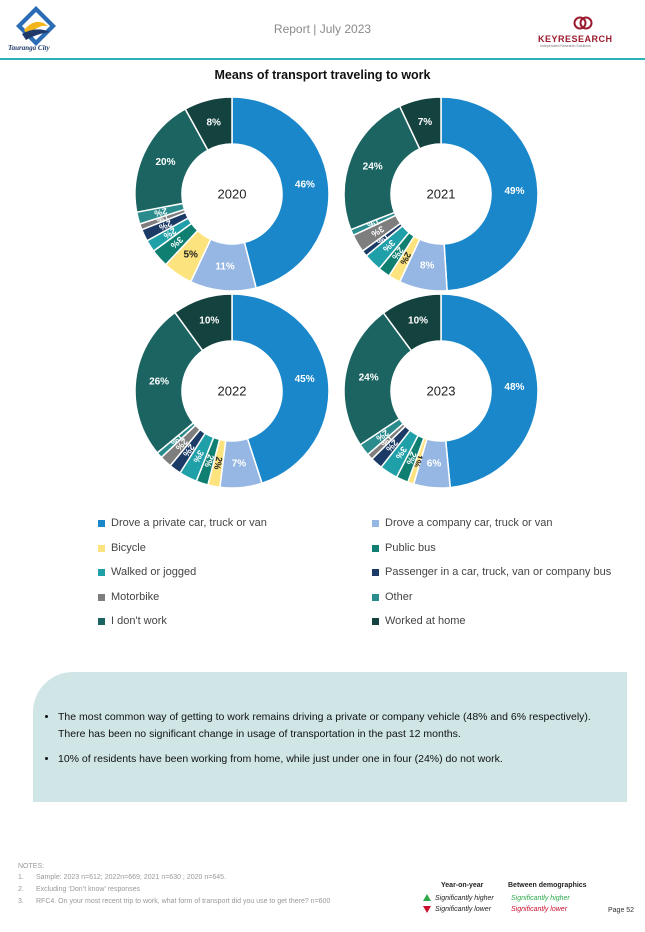 The width and height of the screenshot is (645, 932). I want to click on legend-item: Motorbike, so click(128, 597).